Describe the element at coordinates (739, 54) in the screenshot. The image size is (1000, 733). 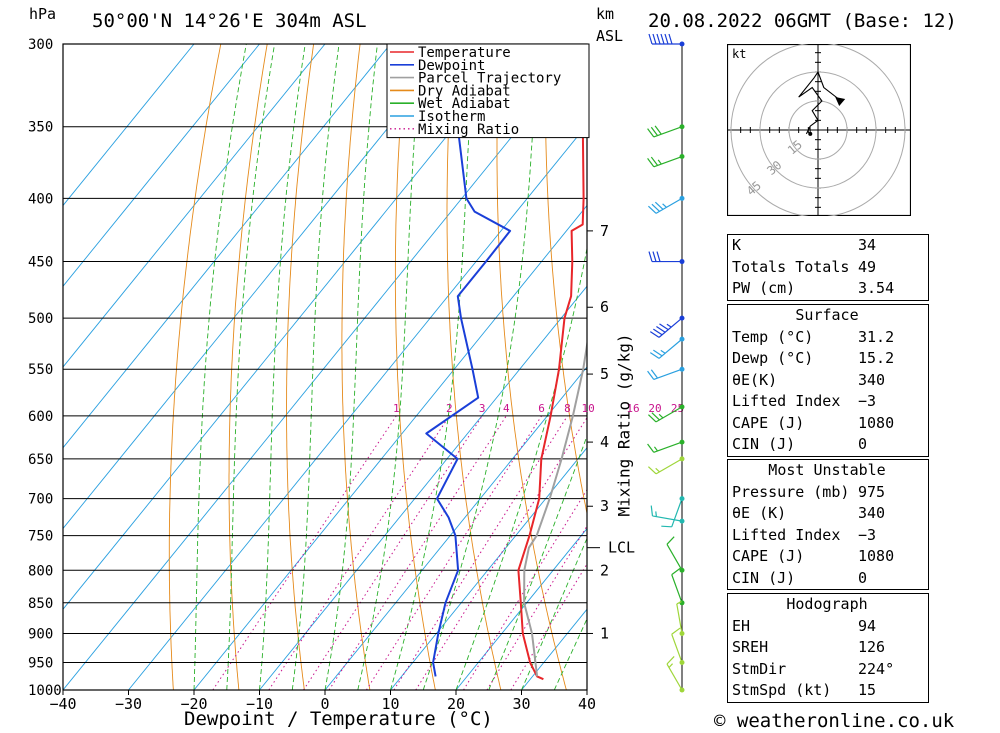
I see `hodograph-unit: kt` at that location.